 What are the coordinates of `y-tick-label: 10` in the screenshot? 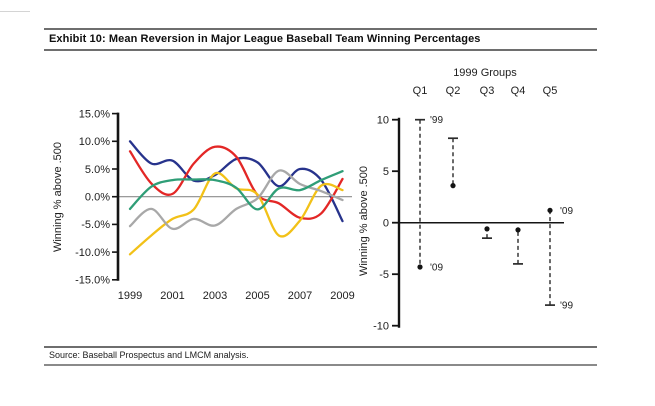 It's located at (383, 121).